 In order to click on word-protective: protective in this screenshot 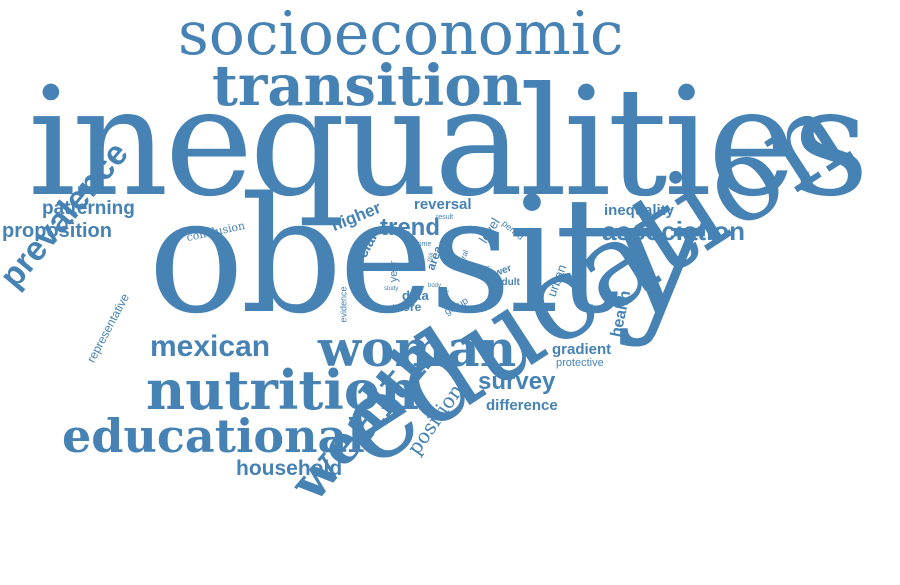, I will do `click(580, 363)`.